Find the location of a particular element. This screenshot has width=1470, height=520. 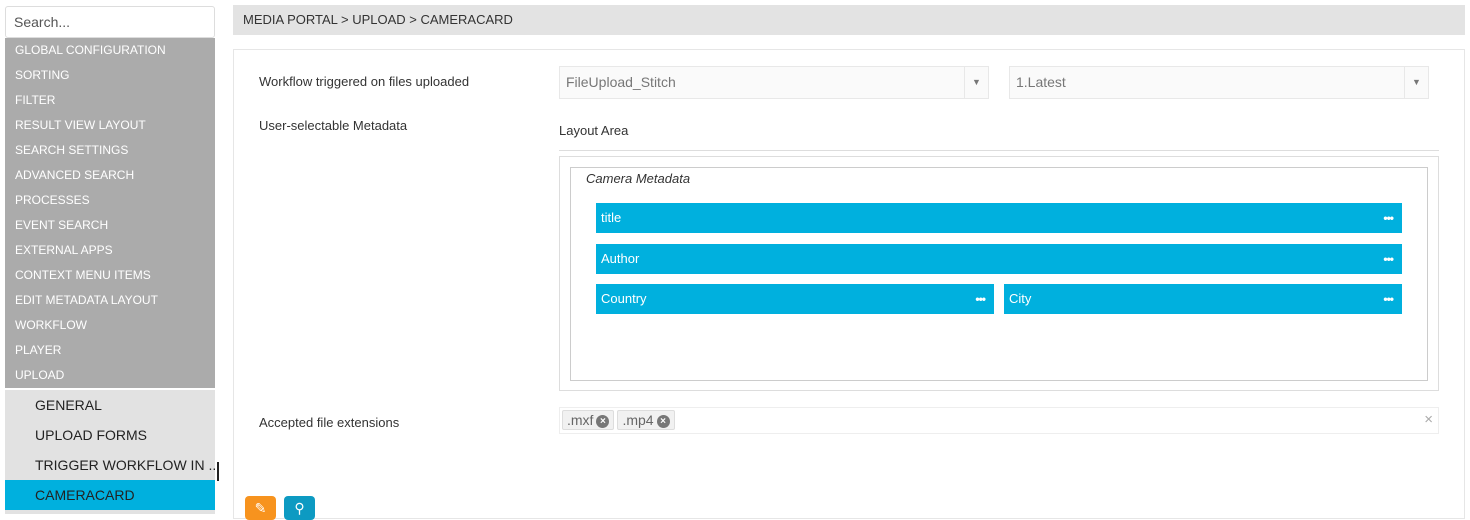

tag-label: .mp4 is located at coordinates (638, 420).